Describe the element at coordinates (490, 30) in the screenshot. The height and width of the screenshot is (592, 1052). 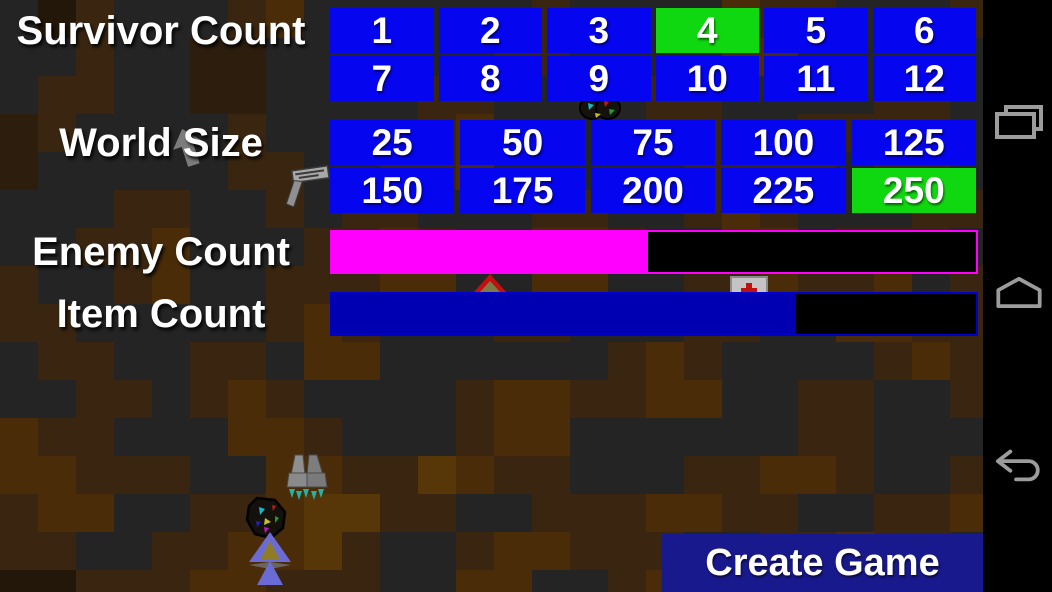
I see `survivor-count-button-2: 2` at that location.